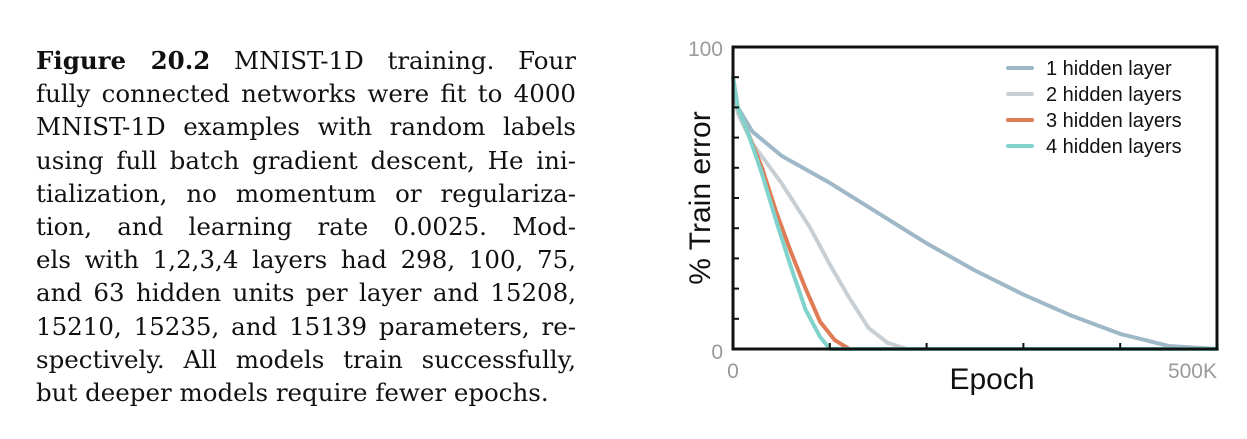  Describe the element at coordinates (733, 371) in the screenshot. I see `x-tick-label-left: 0` at that location.